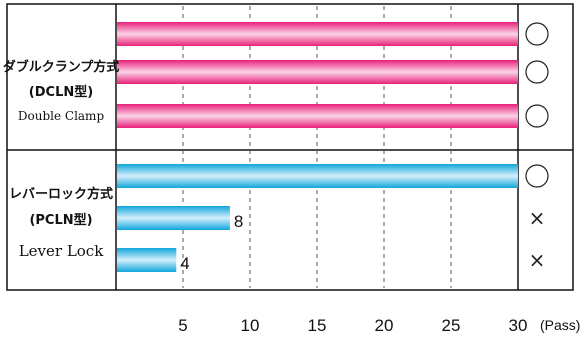 The width and height of the screenshot is (588, 338). Describe the element at coordinates (61, 116) in the screenshot. I see `group-label-dcln-en: Double Clamp` at that location.